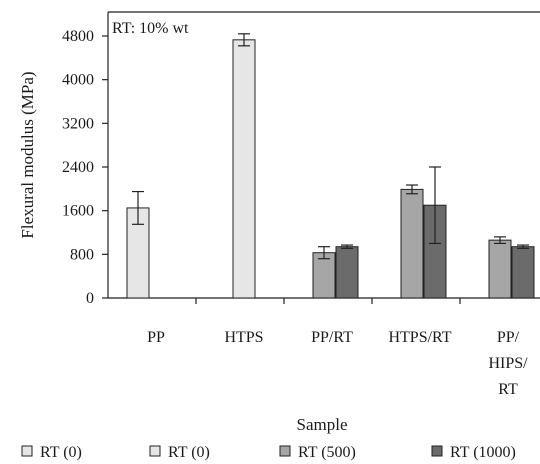 The height and width of the screenshot is (464, 540). Describe the element at coordinates (78, 80) in the screenshot. I see `y-tick-label: 4000` at that location.